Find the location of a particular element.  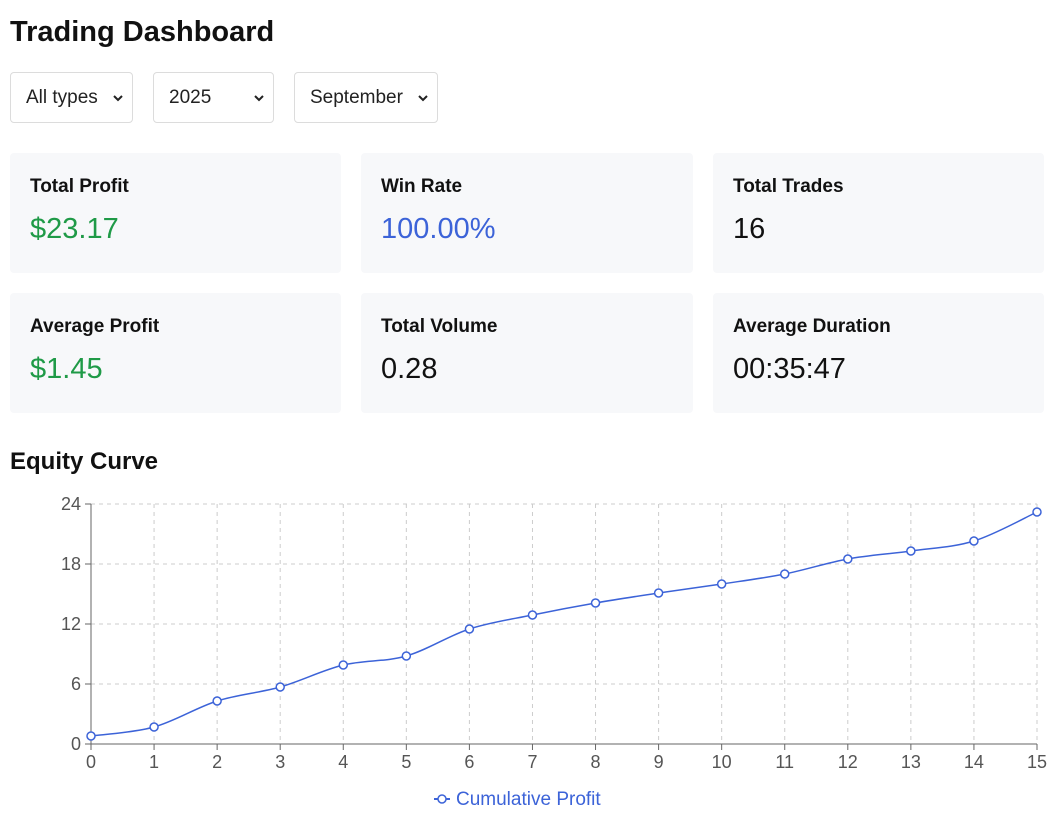

y-tick-label: 18 is located at coordinates (71, 564).